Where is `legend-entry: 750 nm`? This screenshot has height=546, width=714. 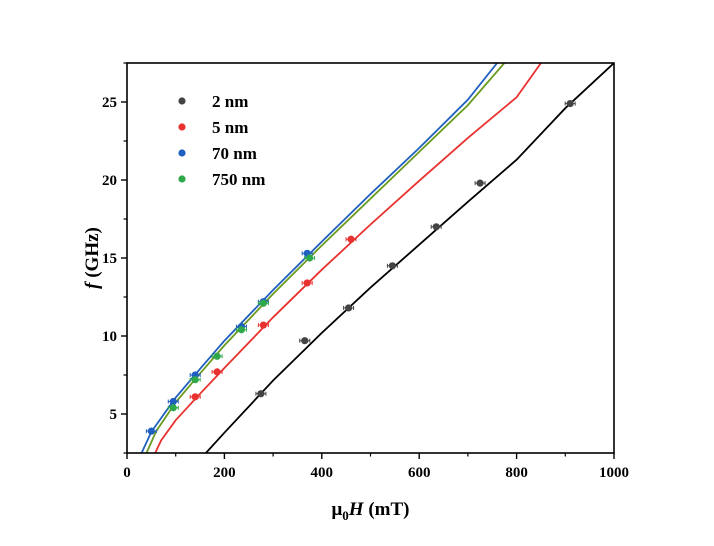 legend-entry: 750 nm is located at coordinates (221, 179).